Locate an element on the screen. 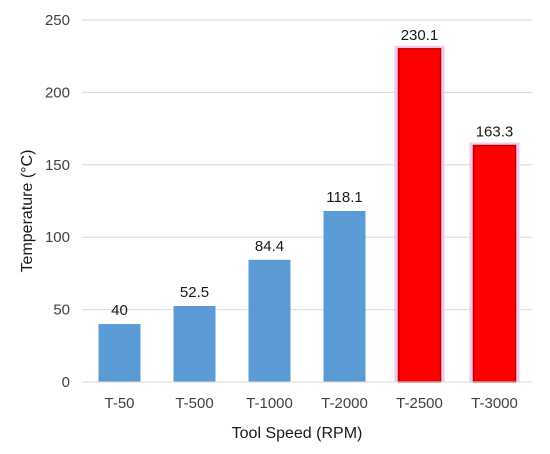  x-axis-label: Tool Speed (RPM) is located at coordinates (297, 433).